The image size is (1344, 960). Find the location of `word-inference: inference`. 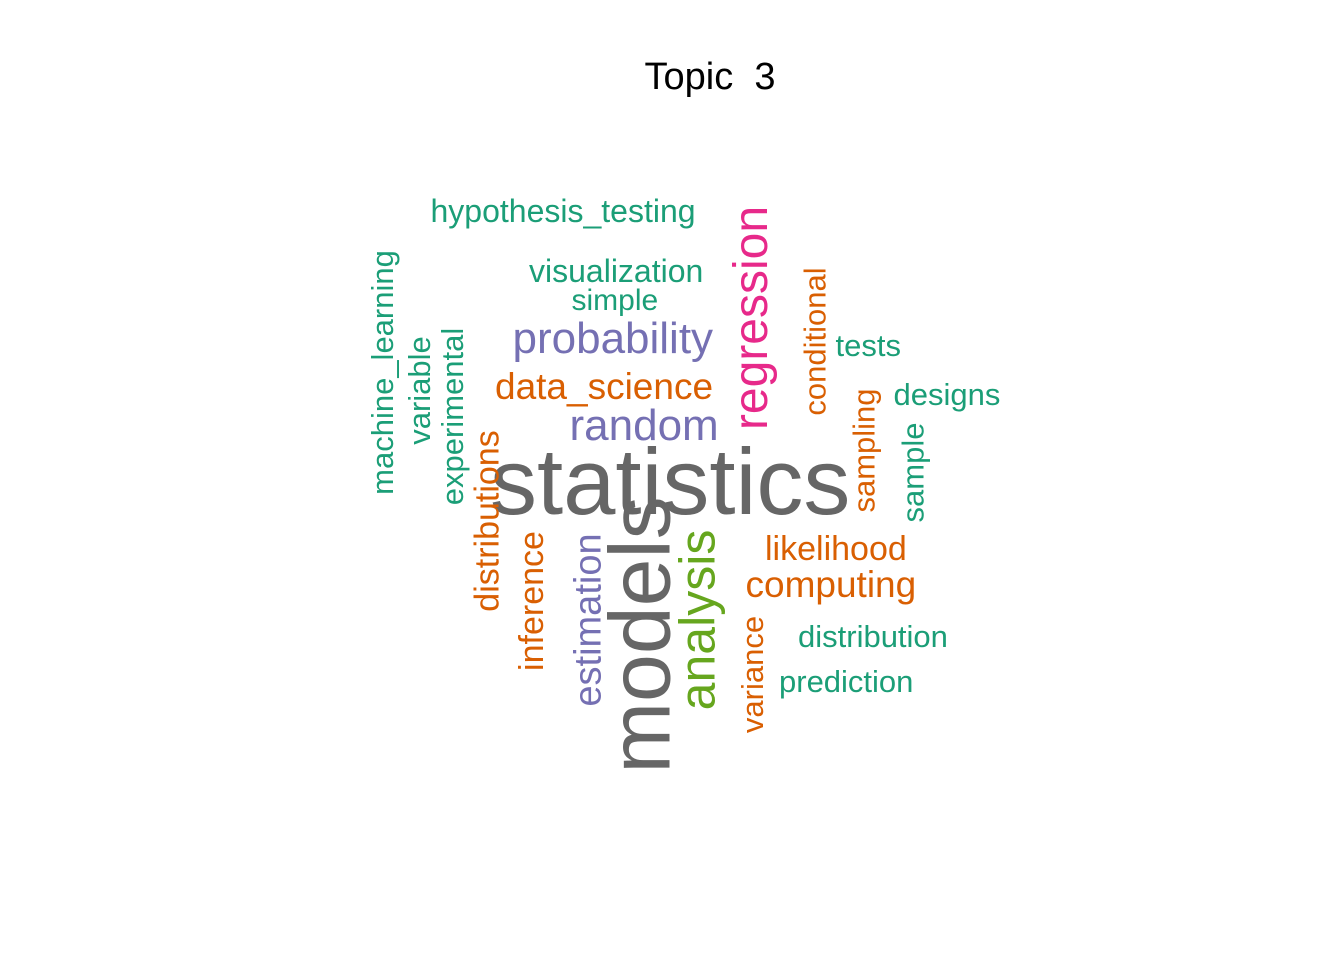

word-inference: inference is located at coordinates (531, 601).